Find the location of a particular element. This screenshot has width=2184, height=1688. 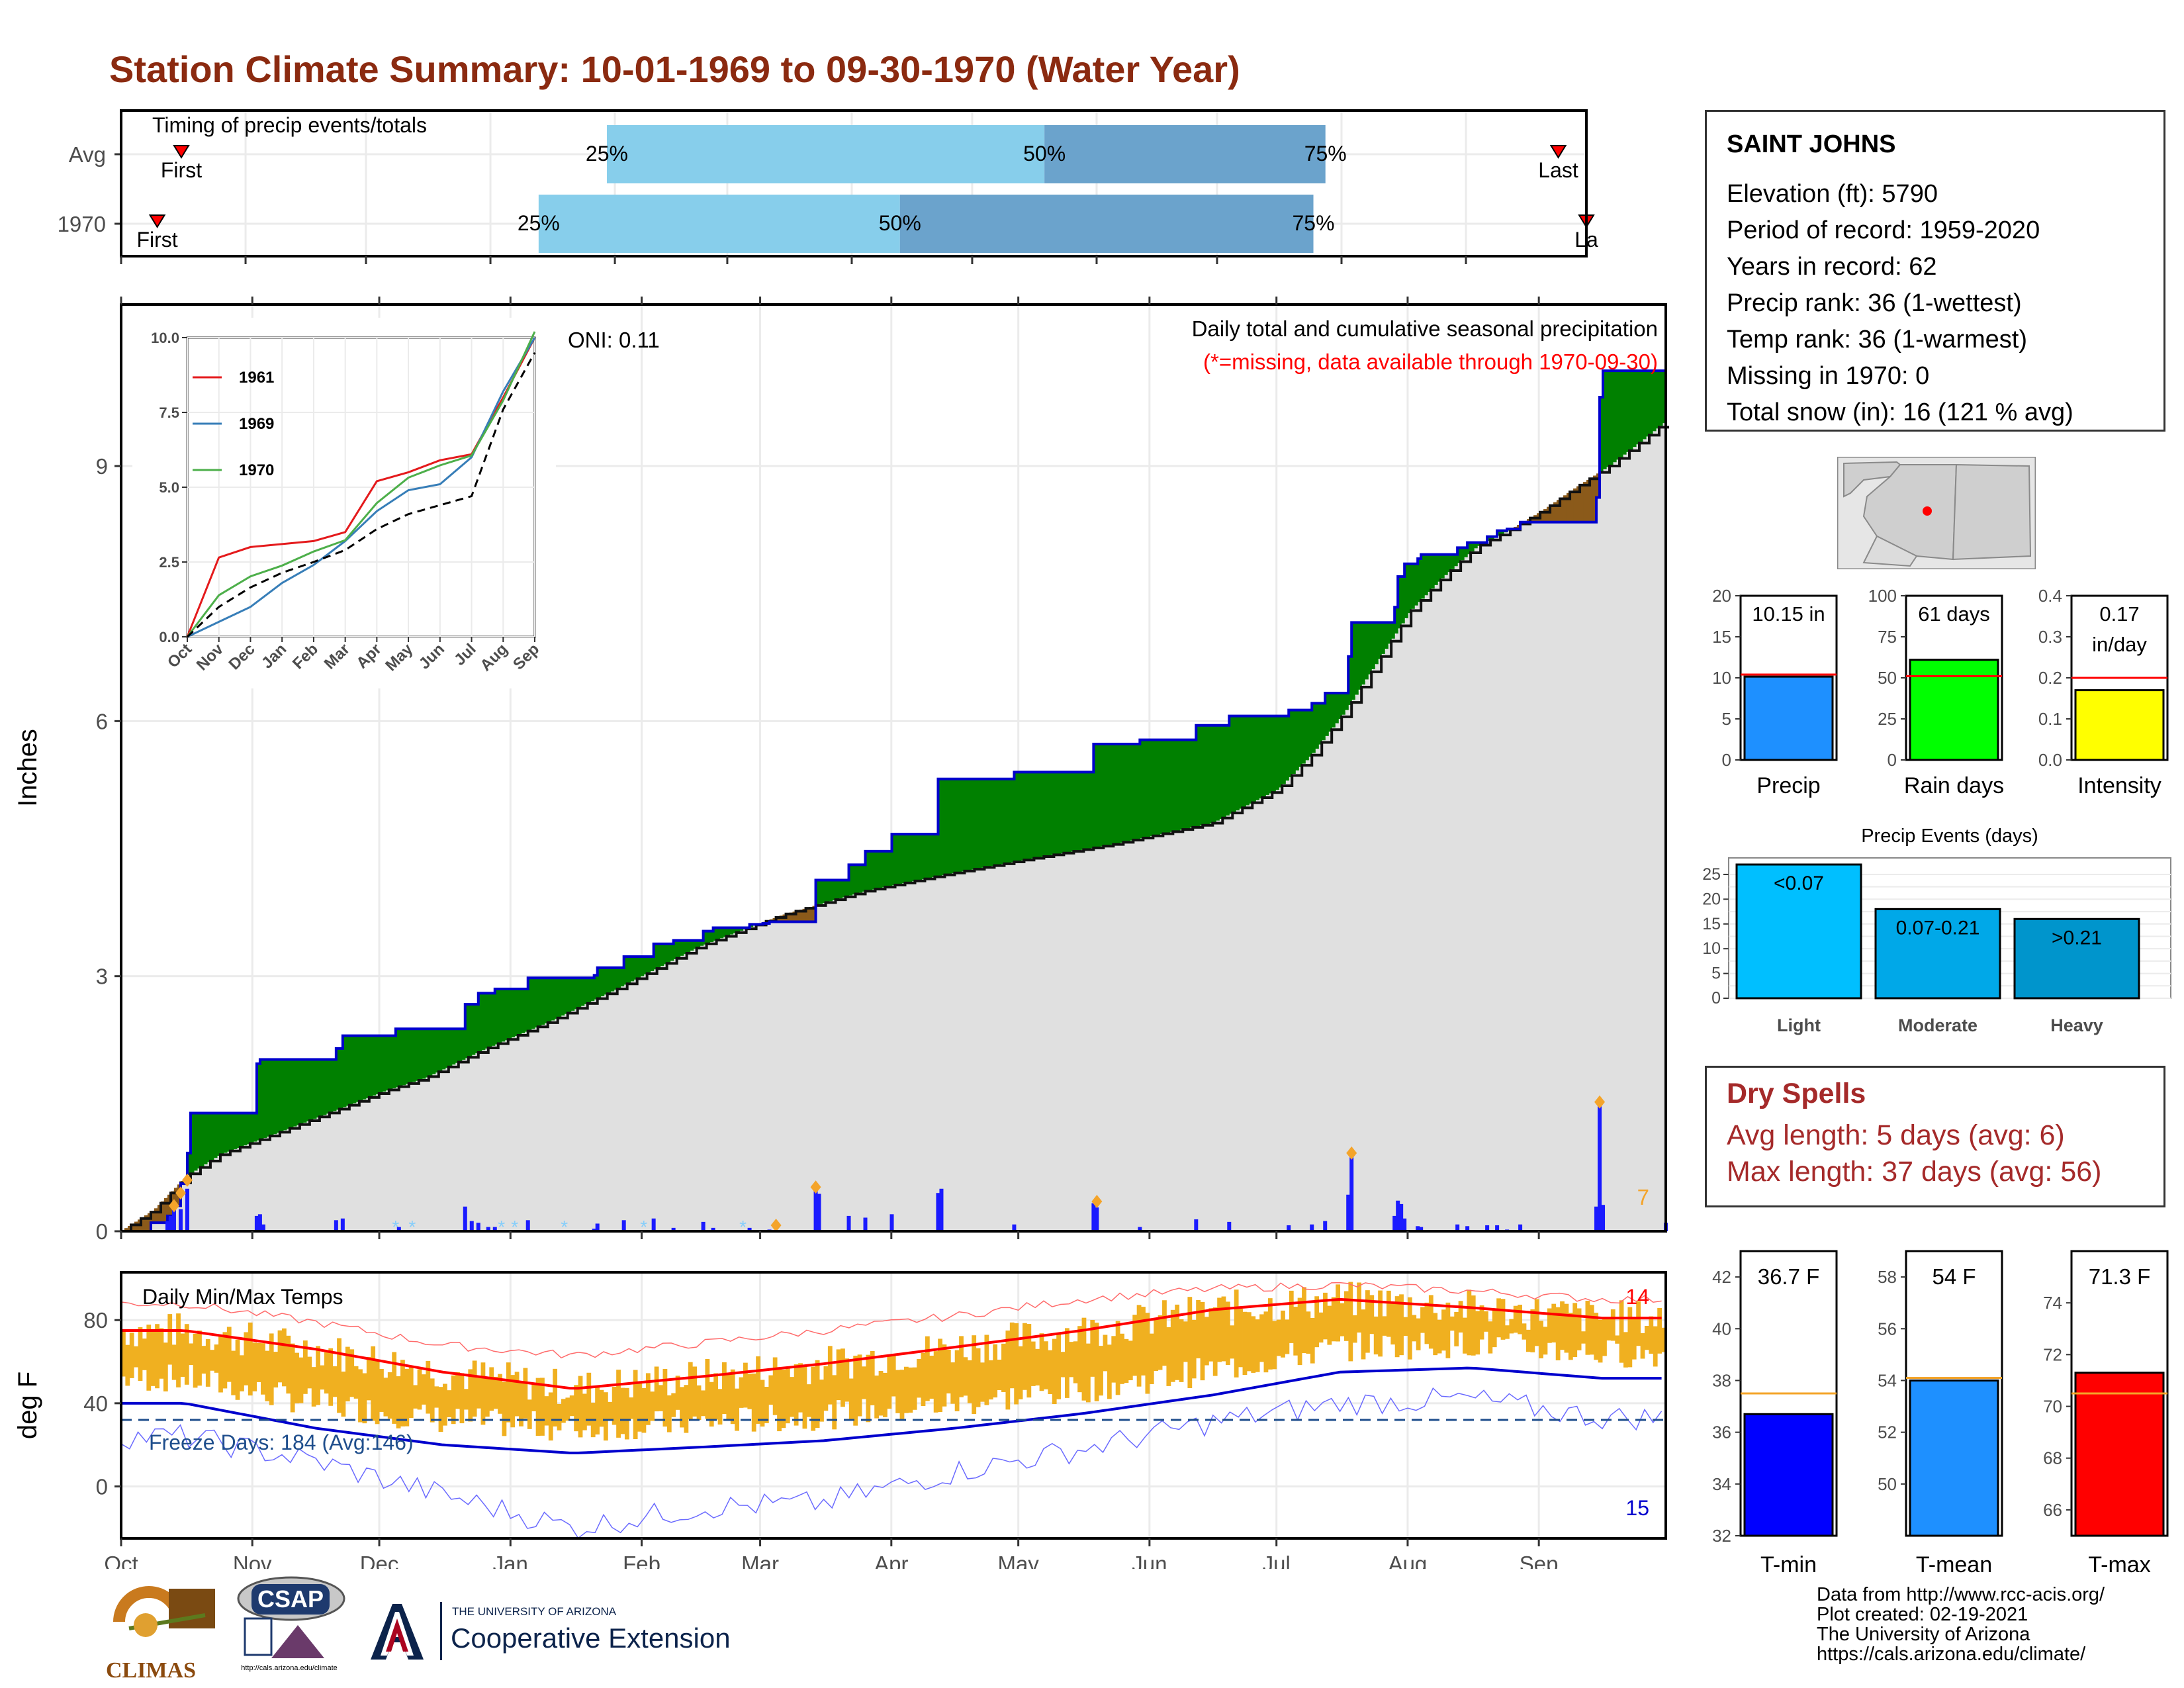

events-bar-label: <0.07 is located at coordinates (1799, 883).